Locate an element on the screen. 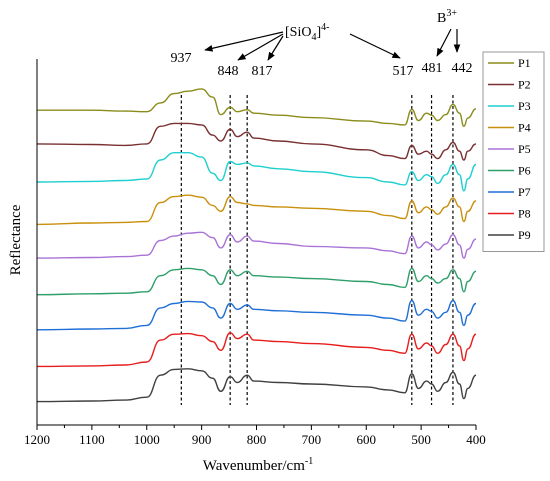 The height and width of the screenshot is (481, 550). peak-label-481: 481 is located at coordinates (432, 68).